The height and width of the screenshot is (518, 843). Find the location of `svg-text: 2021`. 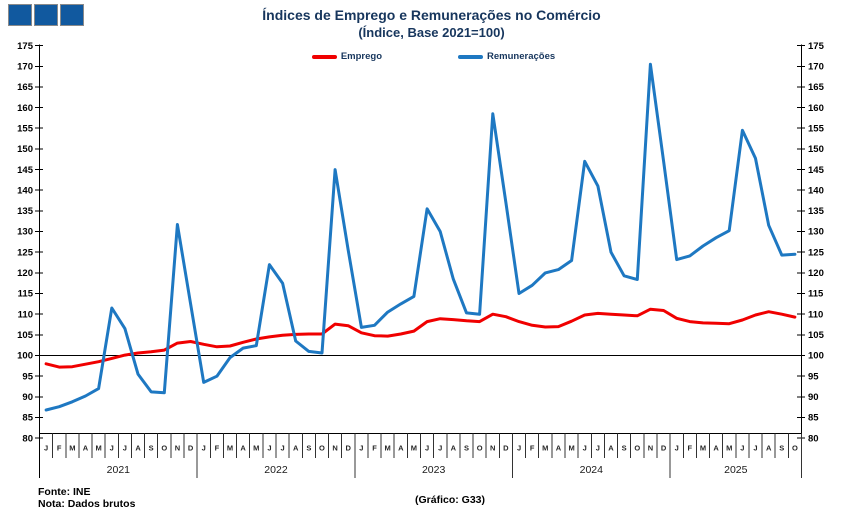

svg-text: 2021 is located at coordinates (119, 470).